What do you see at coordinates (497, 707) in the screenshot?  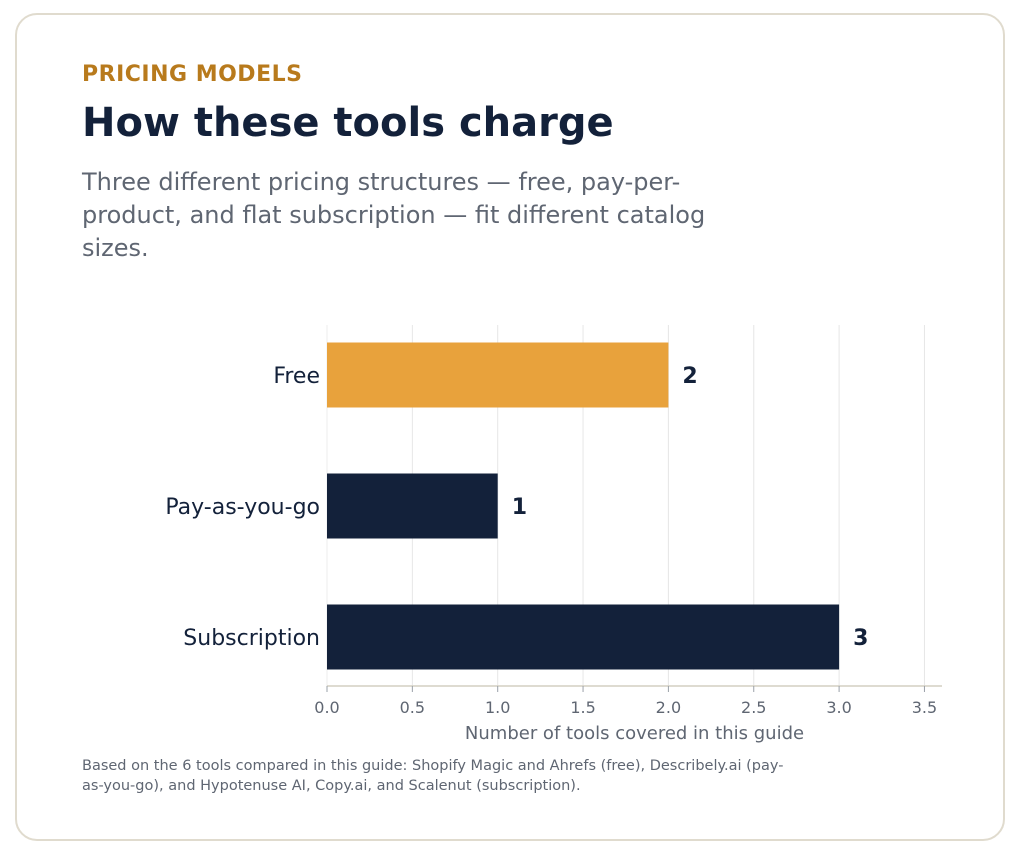 I see `x-tick-label: 1.0` at bounding box center [497, 707].